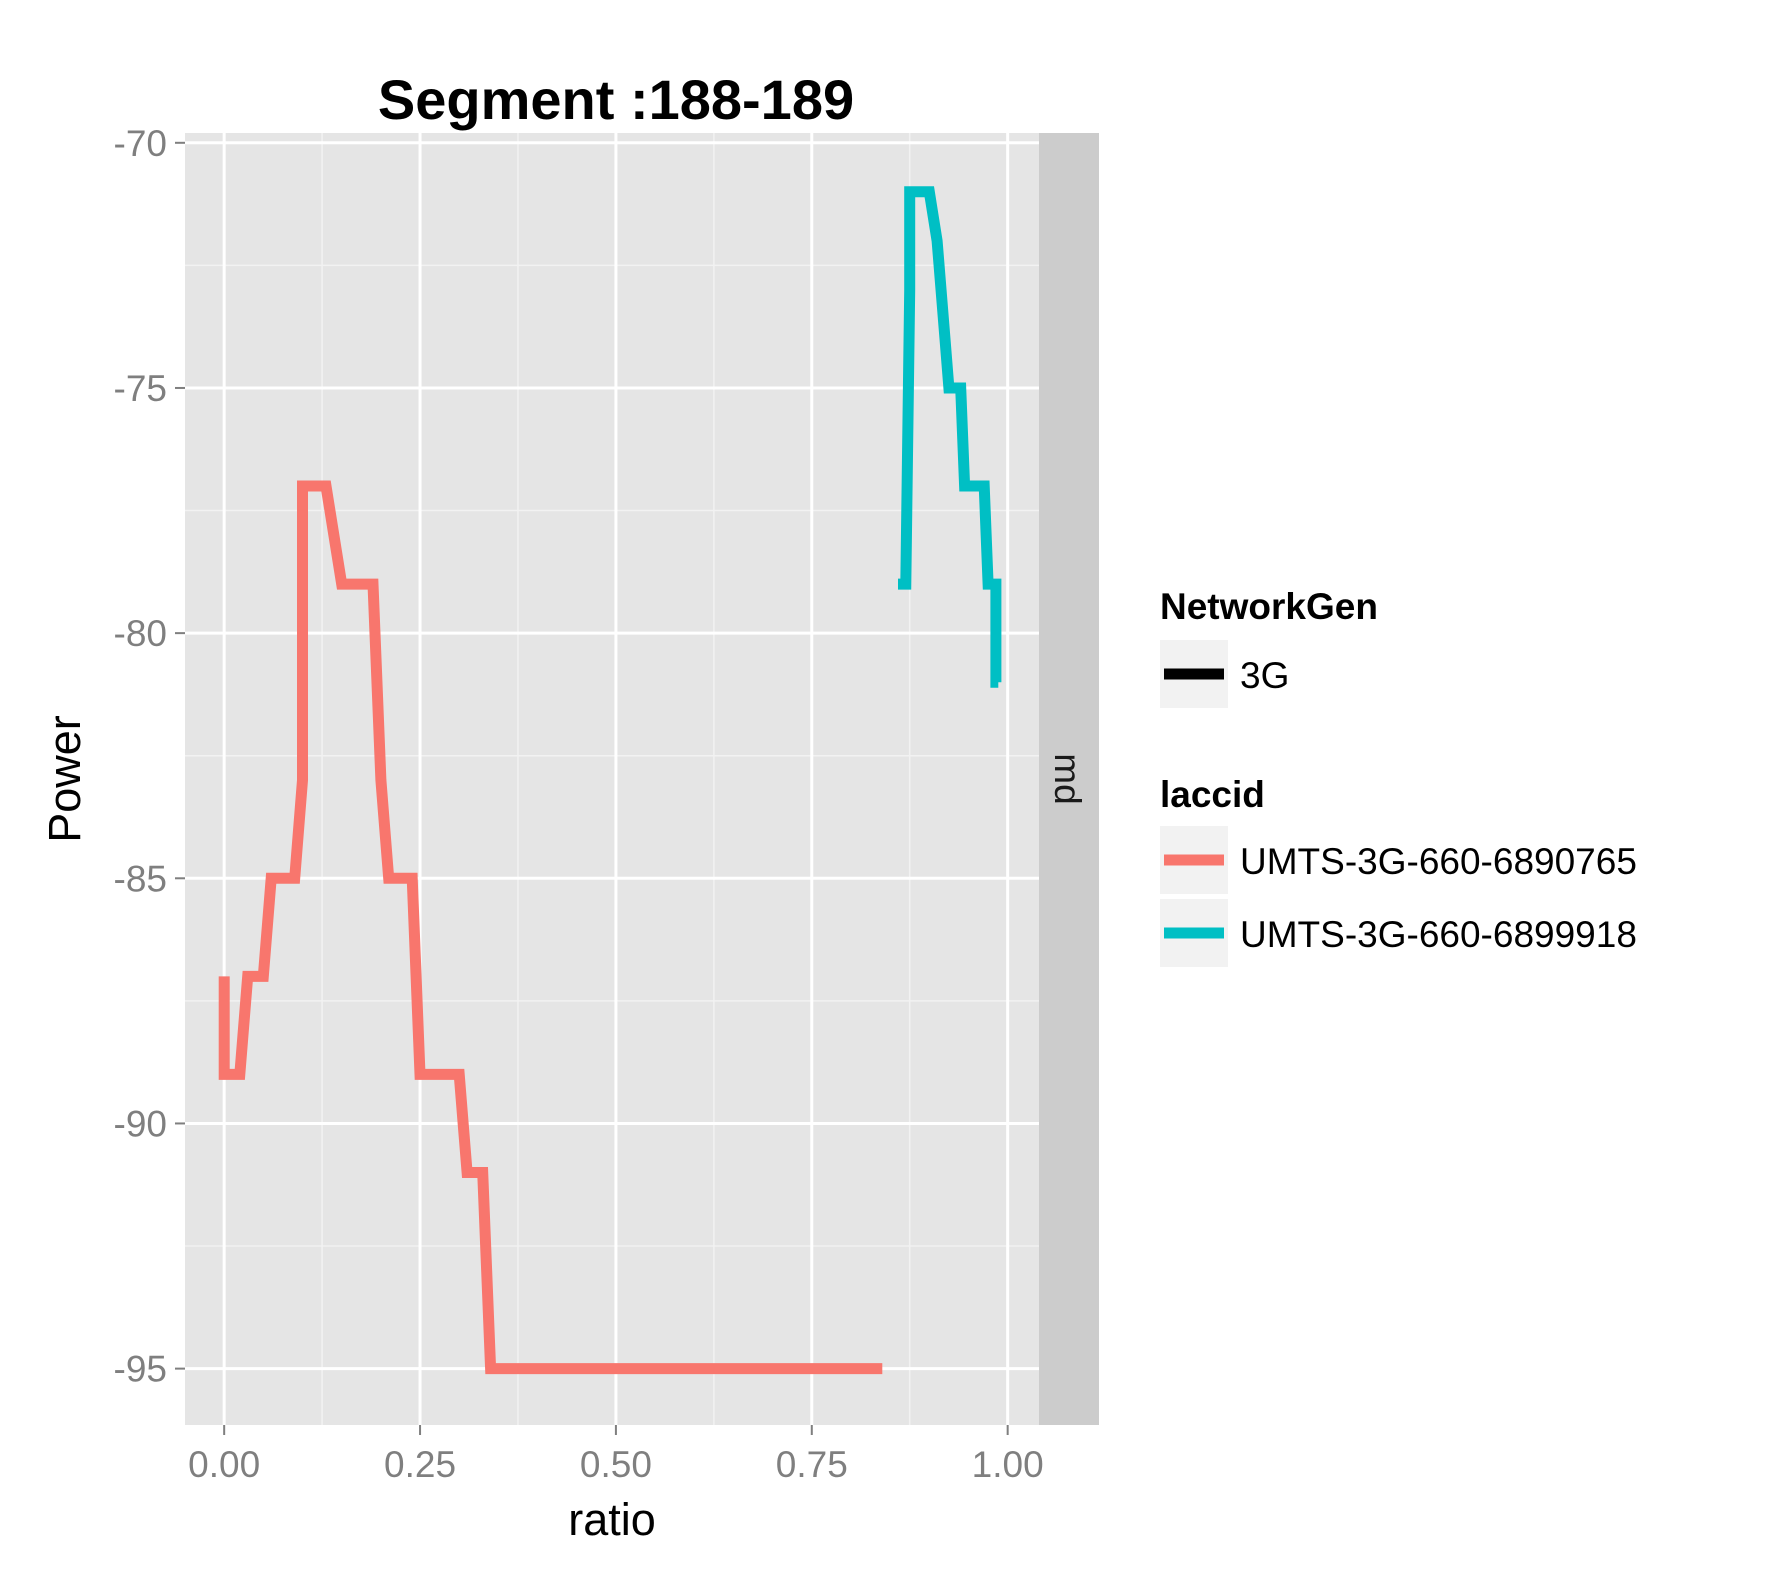  Describe the element at coordinates (1008, 1464) in the screenshot. I see `x-tick-label: 1.00` at that location.